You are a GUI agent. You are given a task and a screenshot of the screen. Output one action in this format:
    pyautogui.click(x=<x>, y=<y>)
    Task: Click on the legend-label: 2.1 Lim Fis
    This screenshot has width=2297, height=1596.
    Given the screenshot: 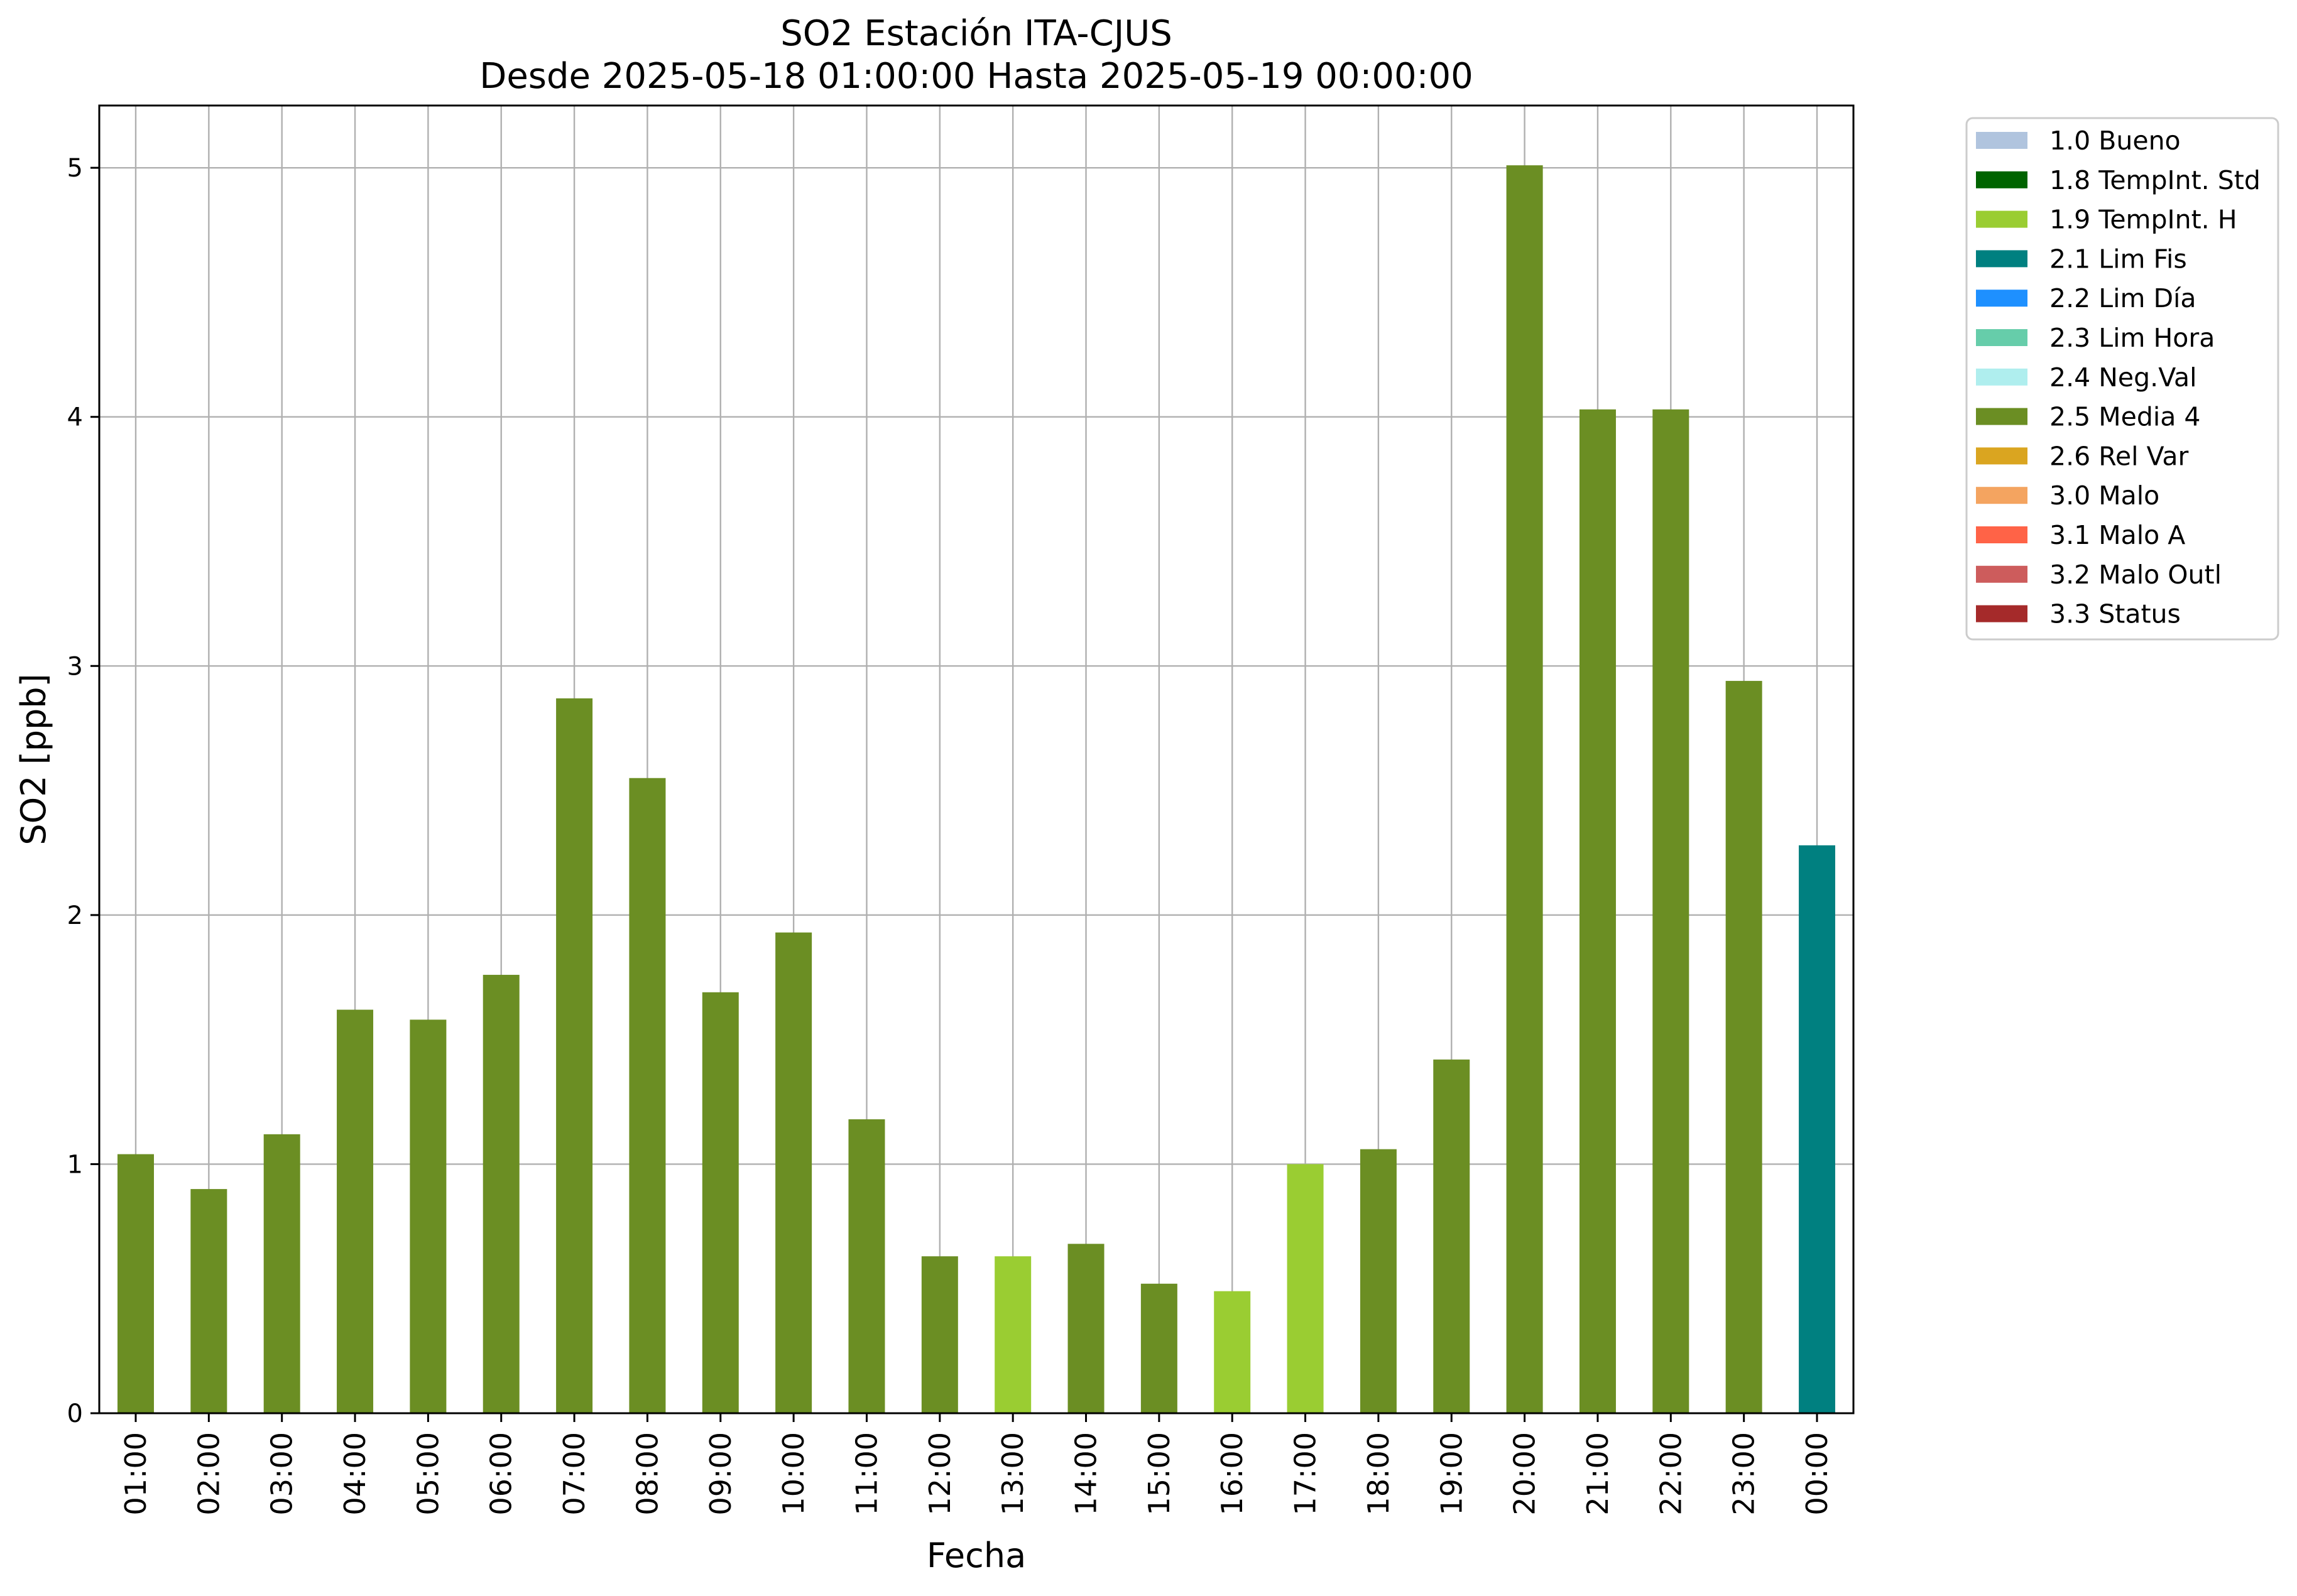 What is the action you would take?
    pyautogui.click(x=2118, y=259)
    